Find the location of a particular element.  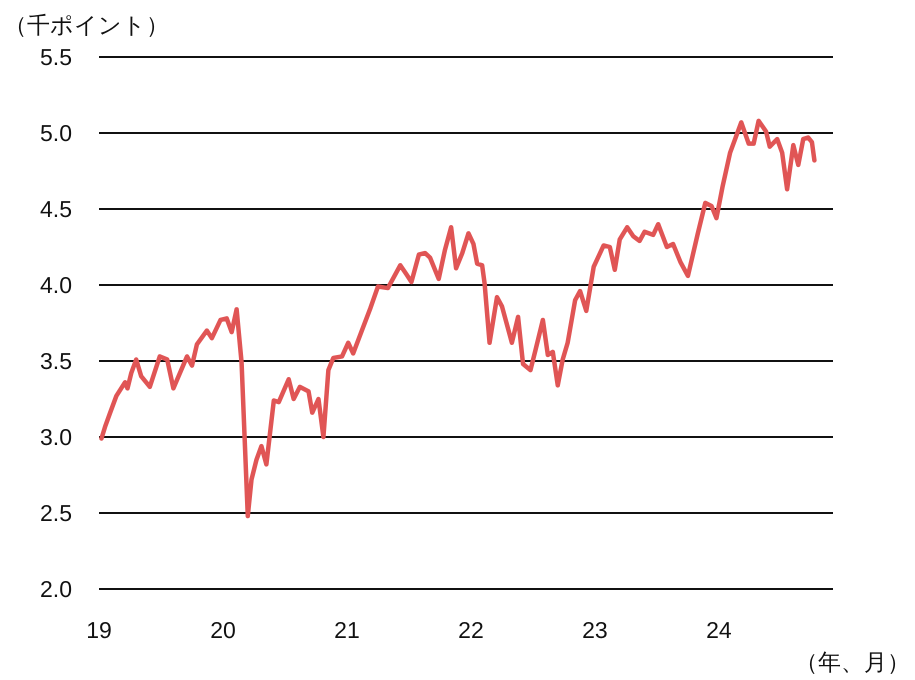

x-tick-label: 19 is located at coordinates (99, 630).